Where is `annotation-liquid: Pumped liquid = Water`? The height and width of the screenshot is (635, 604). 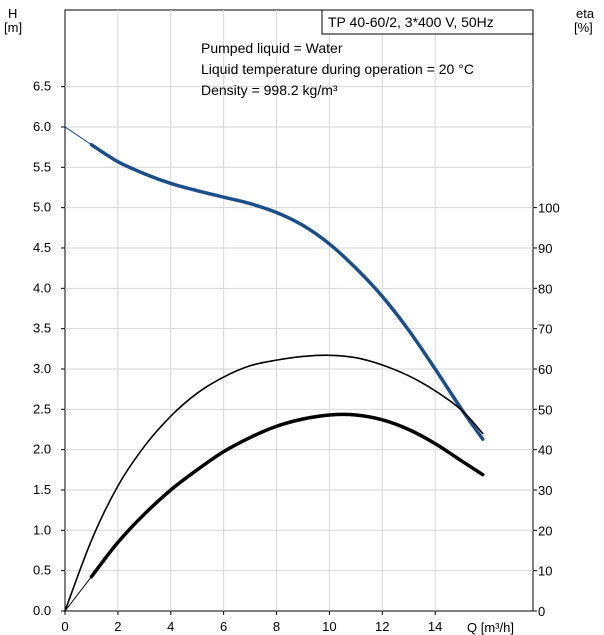 annotation-liquid: Pumped liquid = Water is located at coordinates (272, 48).